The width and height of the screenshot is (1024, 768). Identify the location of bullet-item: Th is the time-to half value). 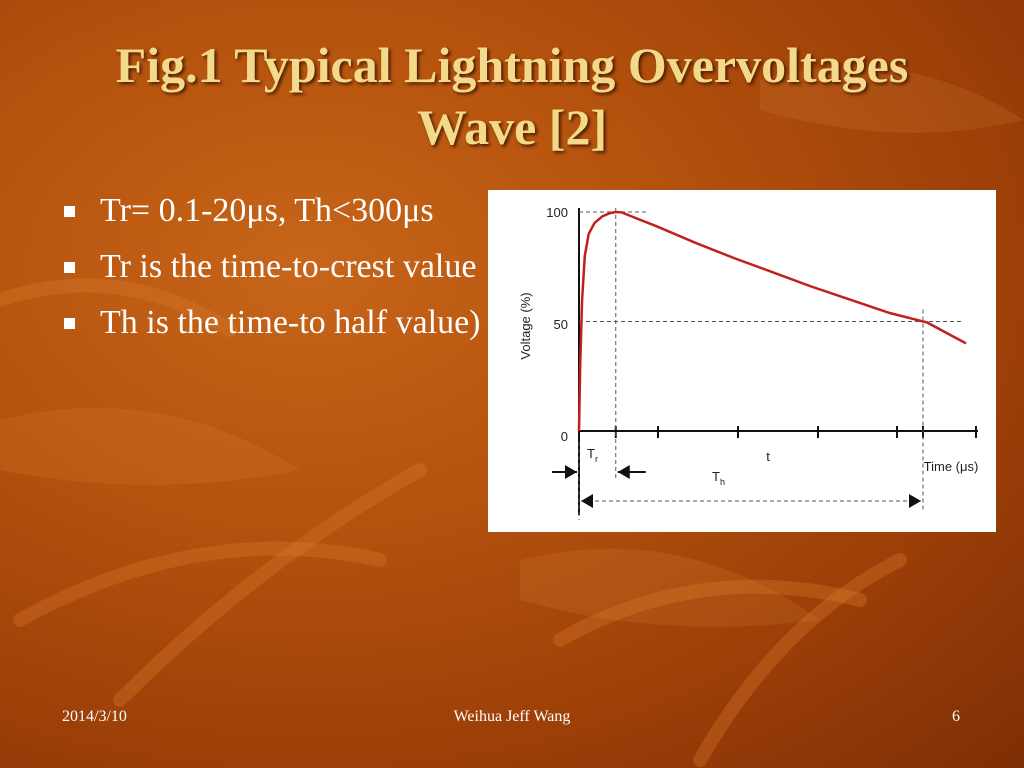
(275, 323).